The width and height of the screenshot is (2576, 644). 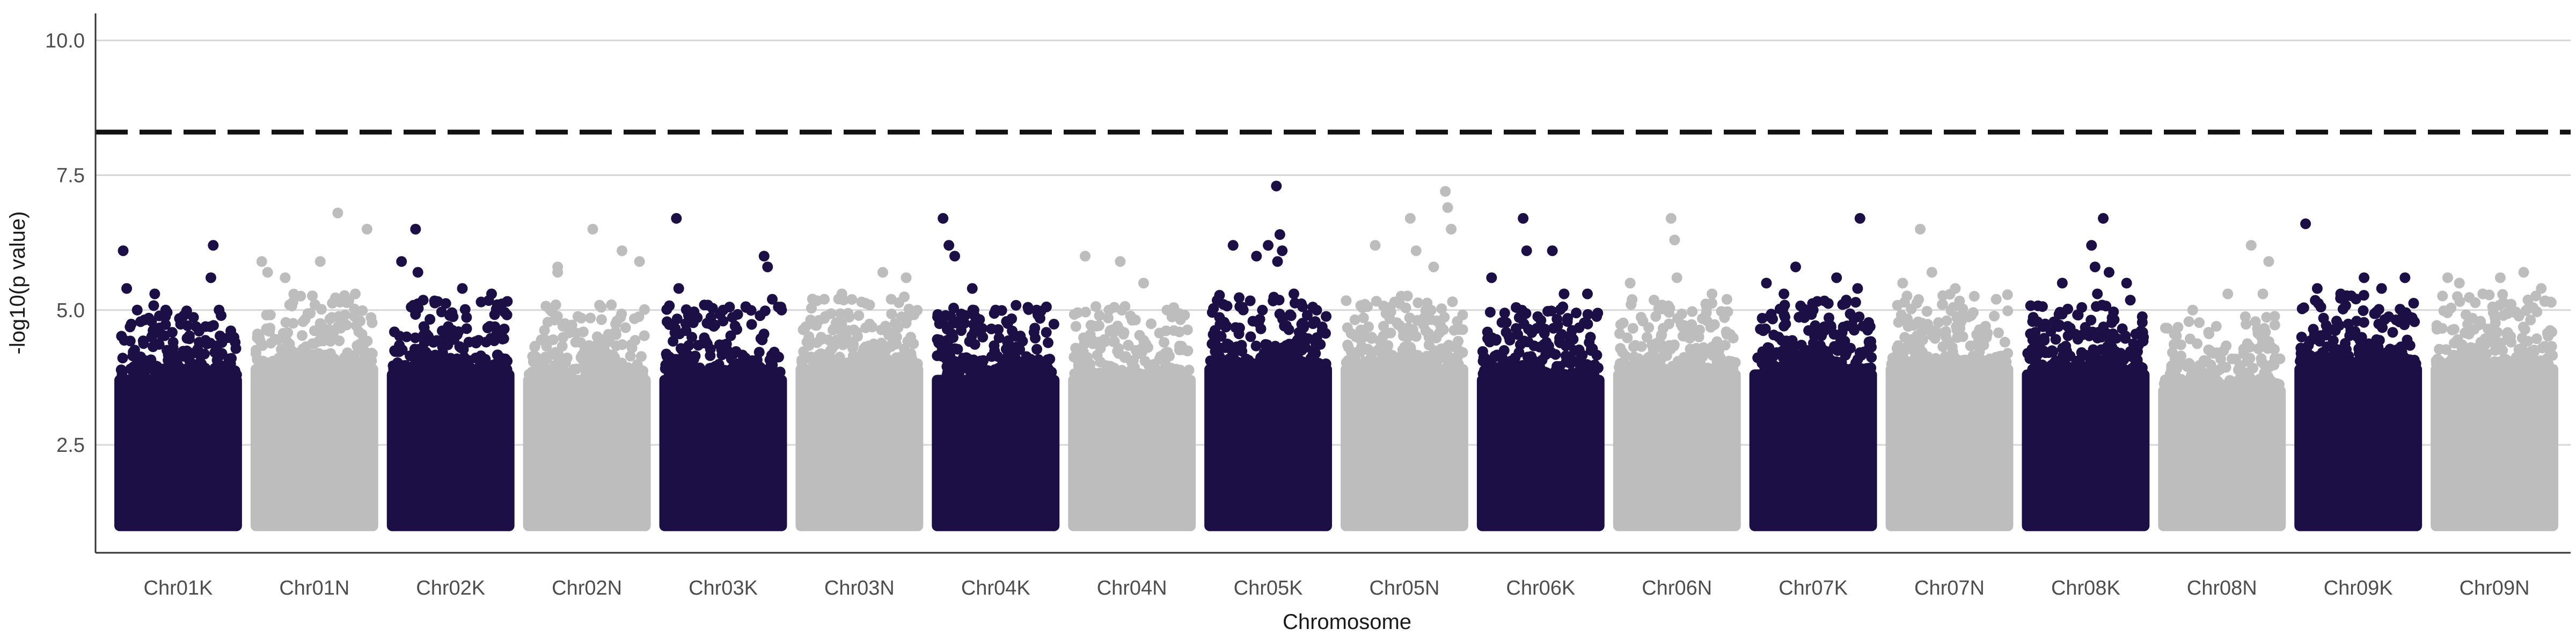 I want to click on y-tick-label: 10.0, so click(x=65, y=41).